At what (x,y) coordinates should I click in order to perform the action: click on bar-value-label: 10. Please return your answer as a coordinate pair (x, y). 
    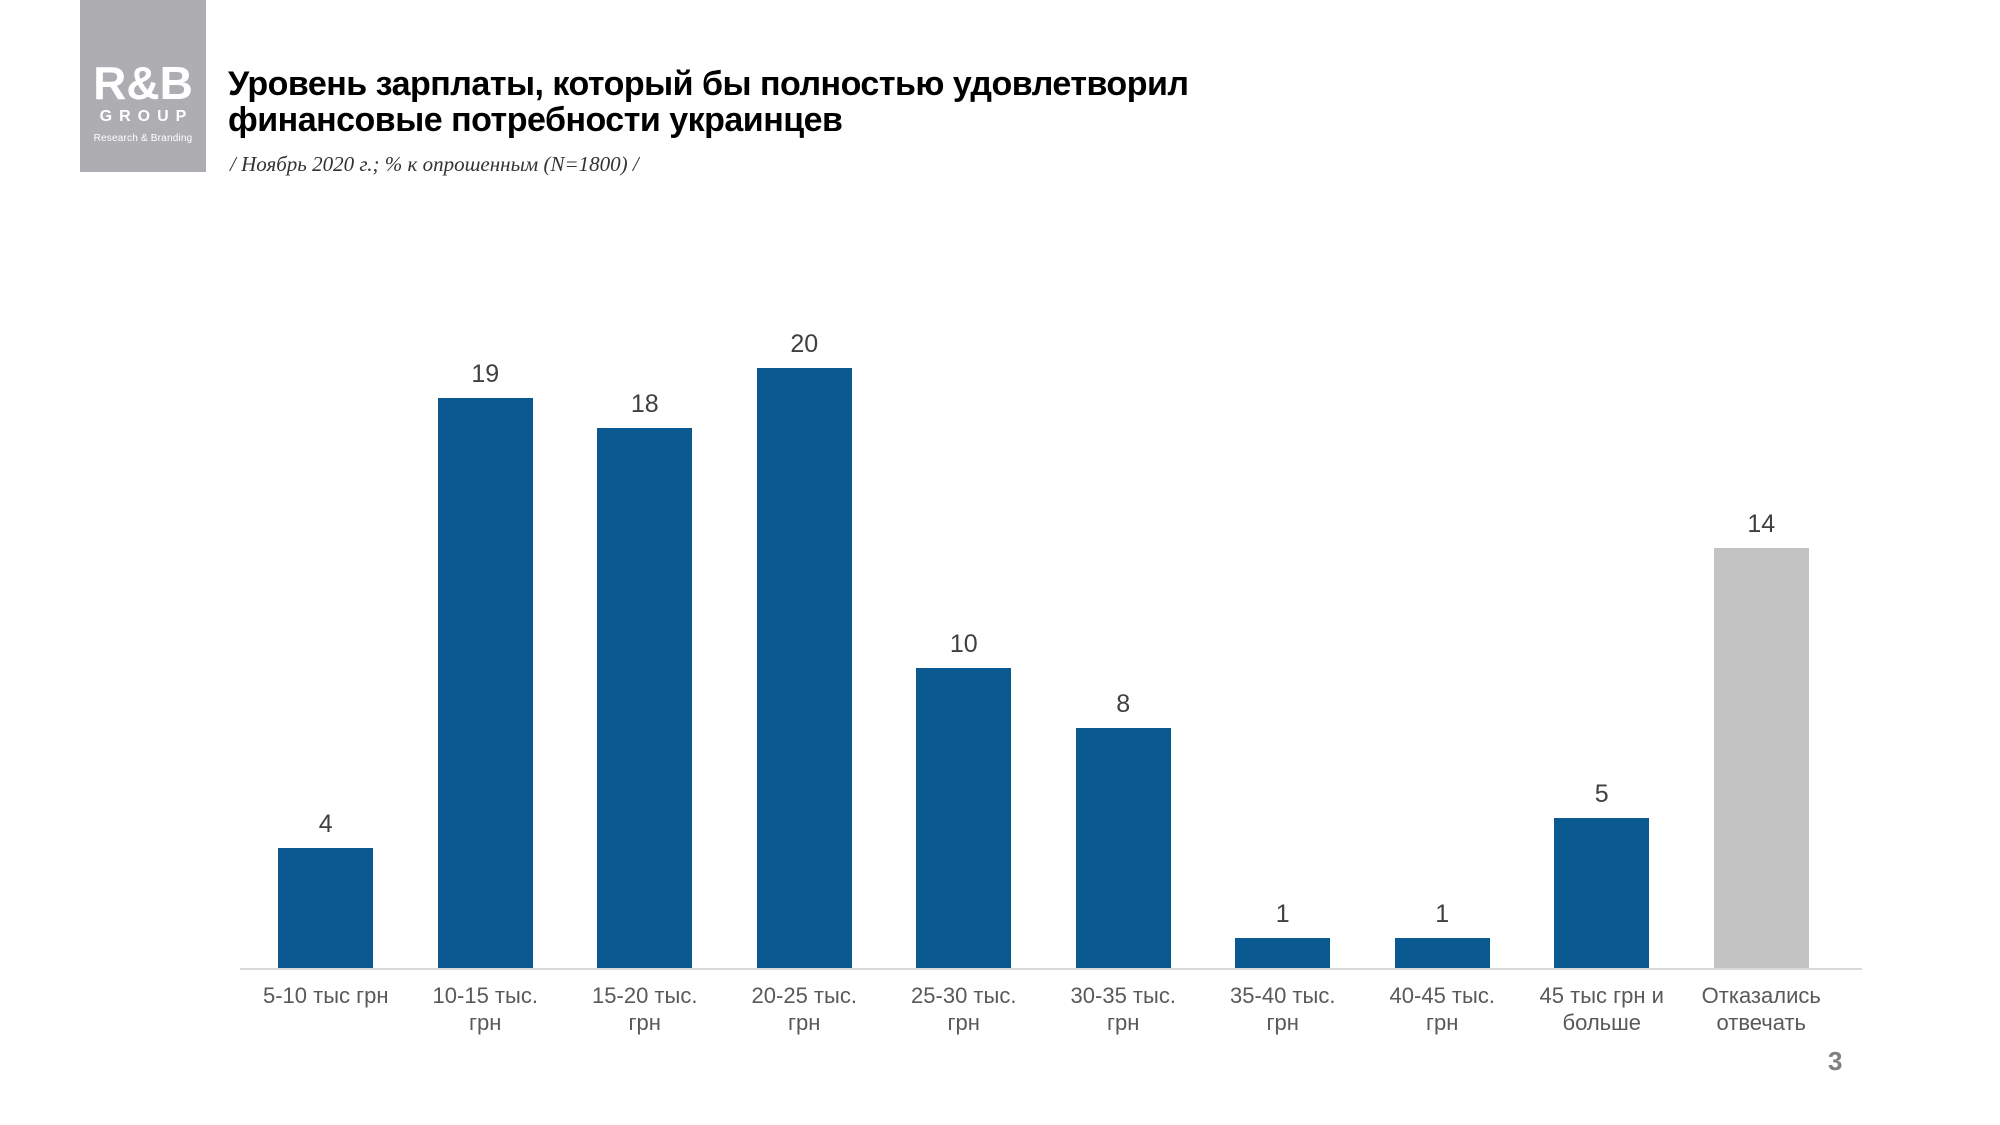
    Looking at the image, I should click on (963, 644).